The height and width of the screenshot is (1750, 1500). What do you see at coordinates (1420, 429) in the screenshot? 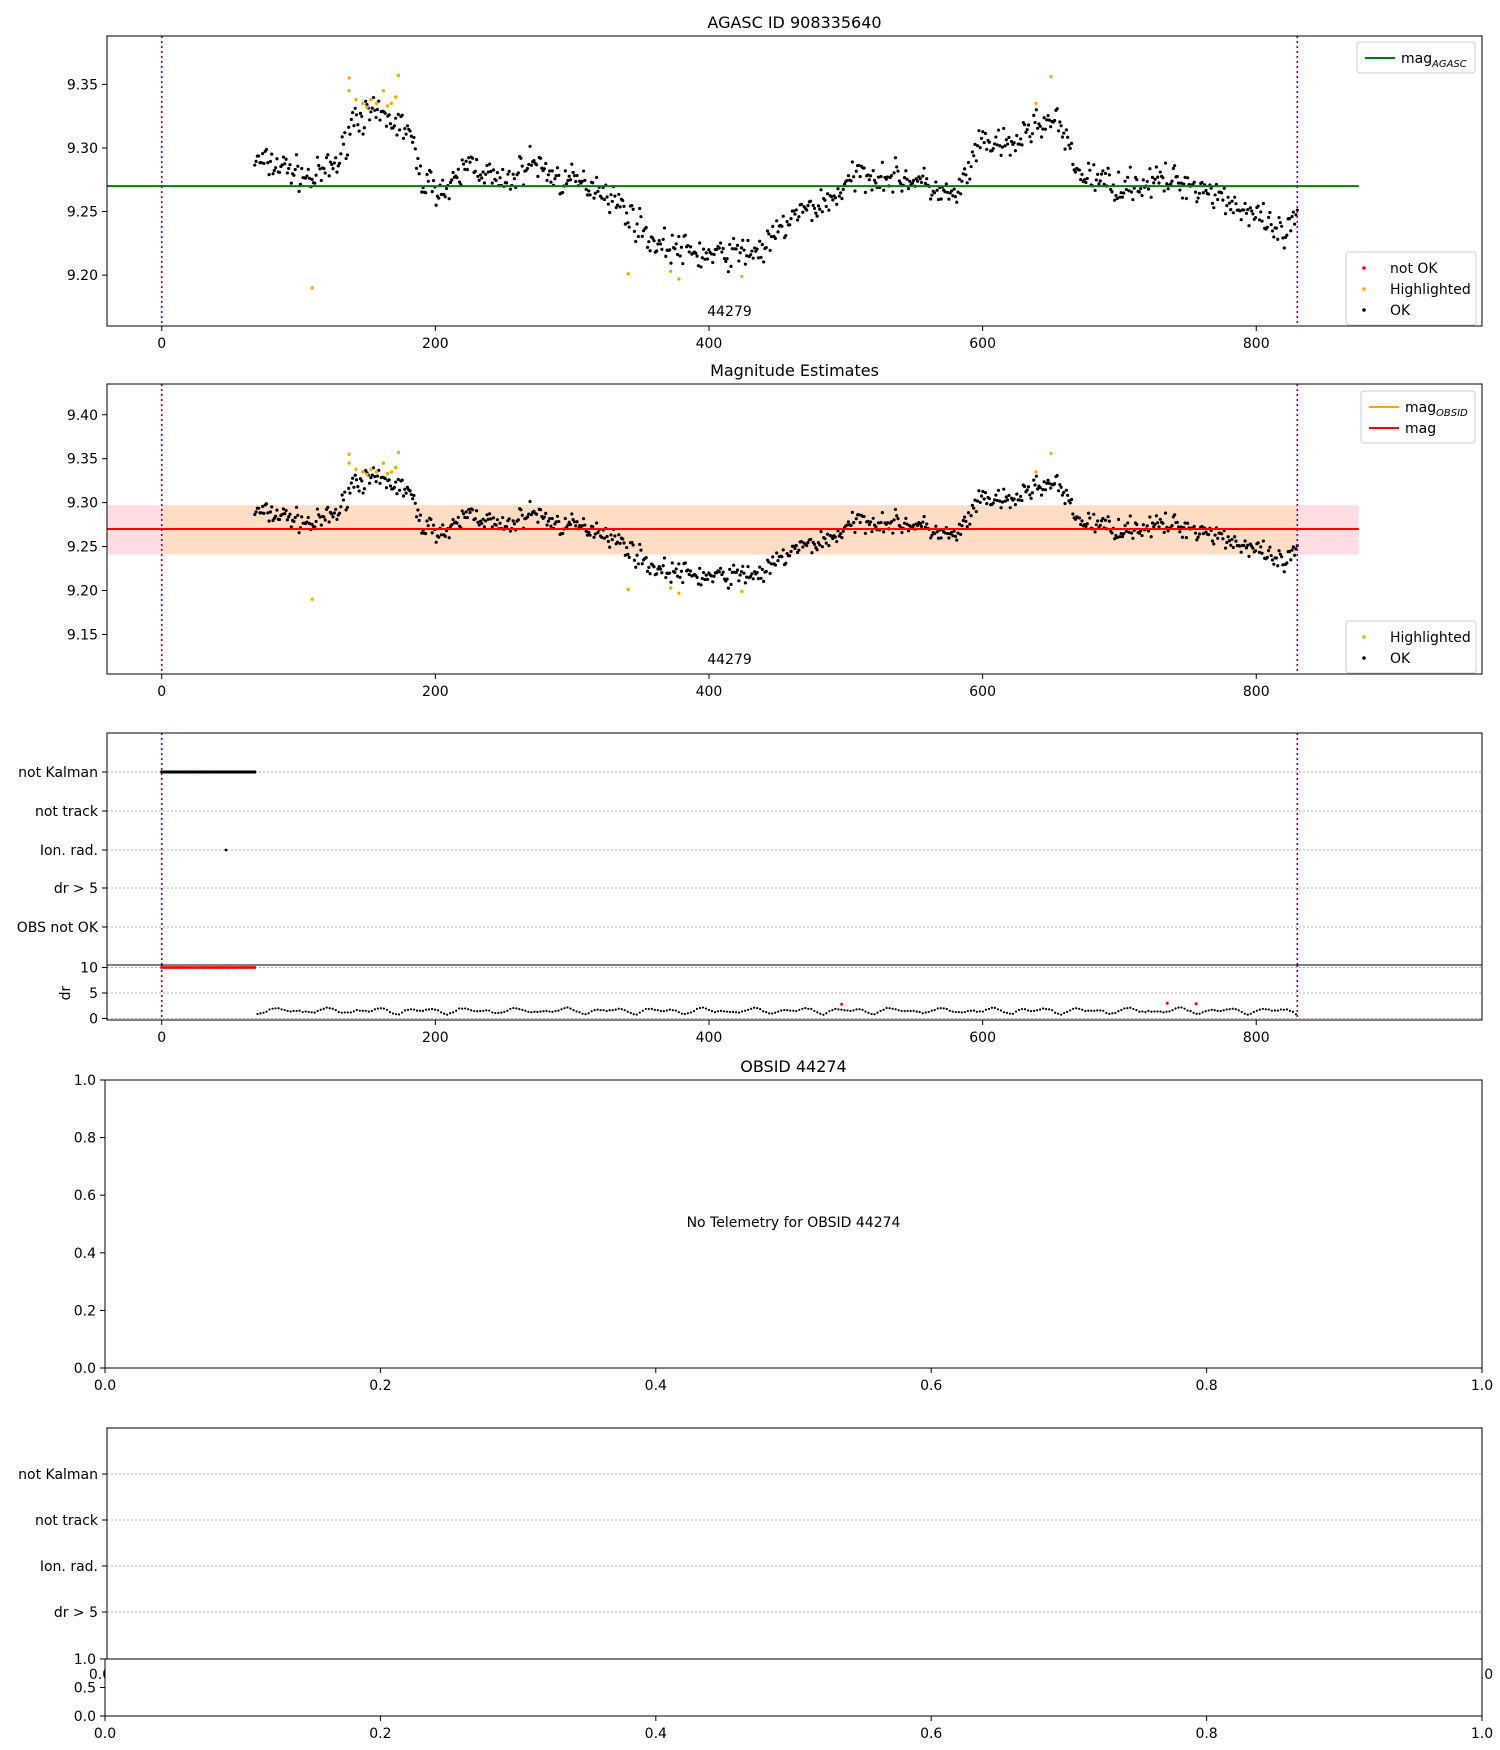
I see `legend-label: mag` at bounding box center [1420, 429].